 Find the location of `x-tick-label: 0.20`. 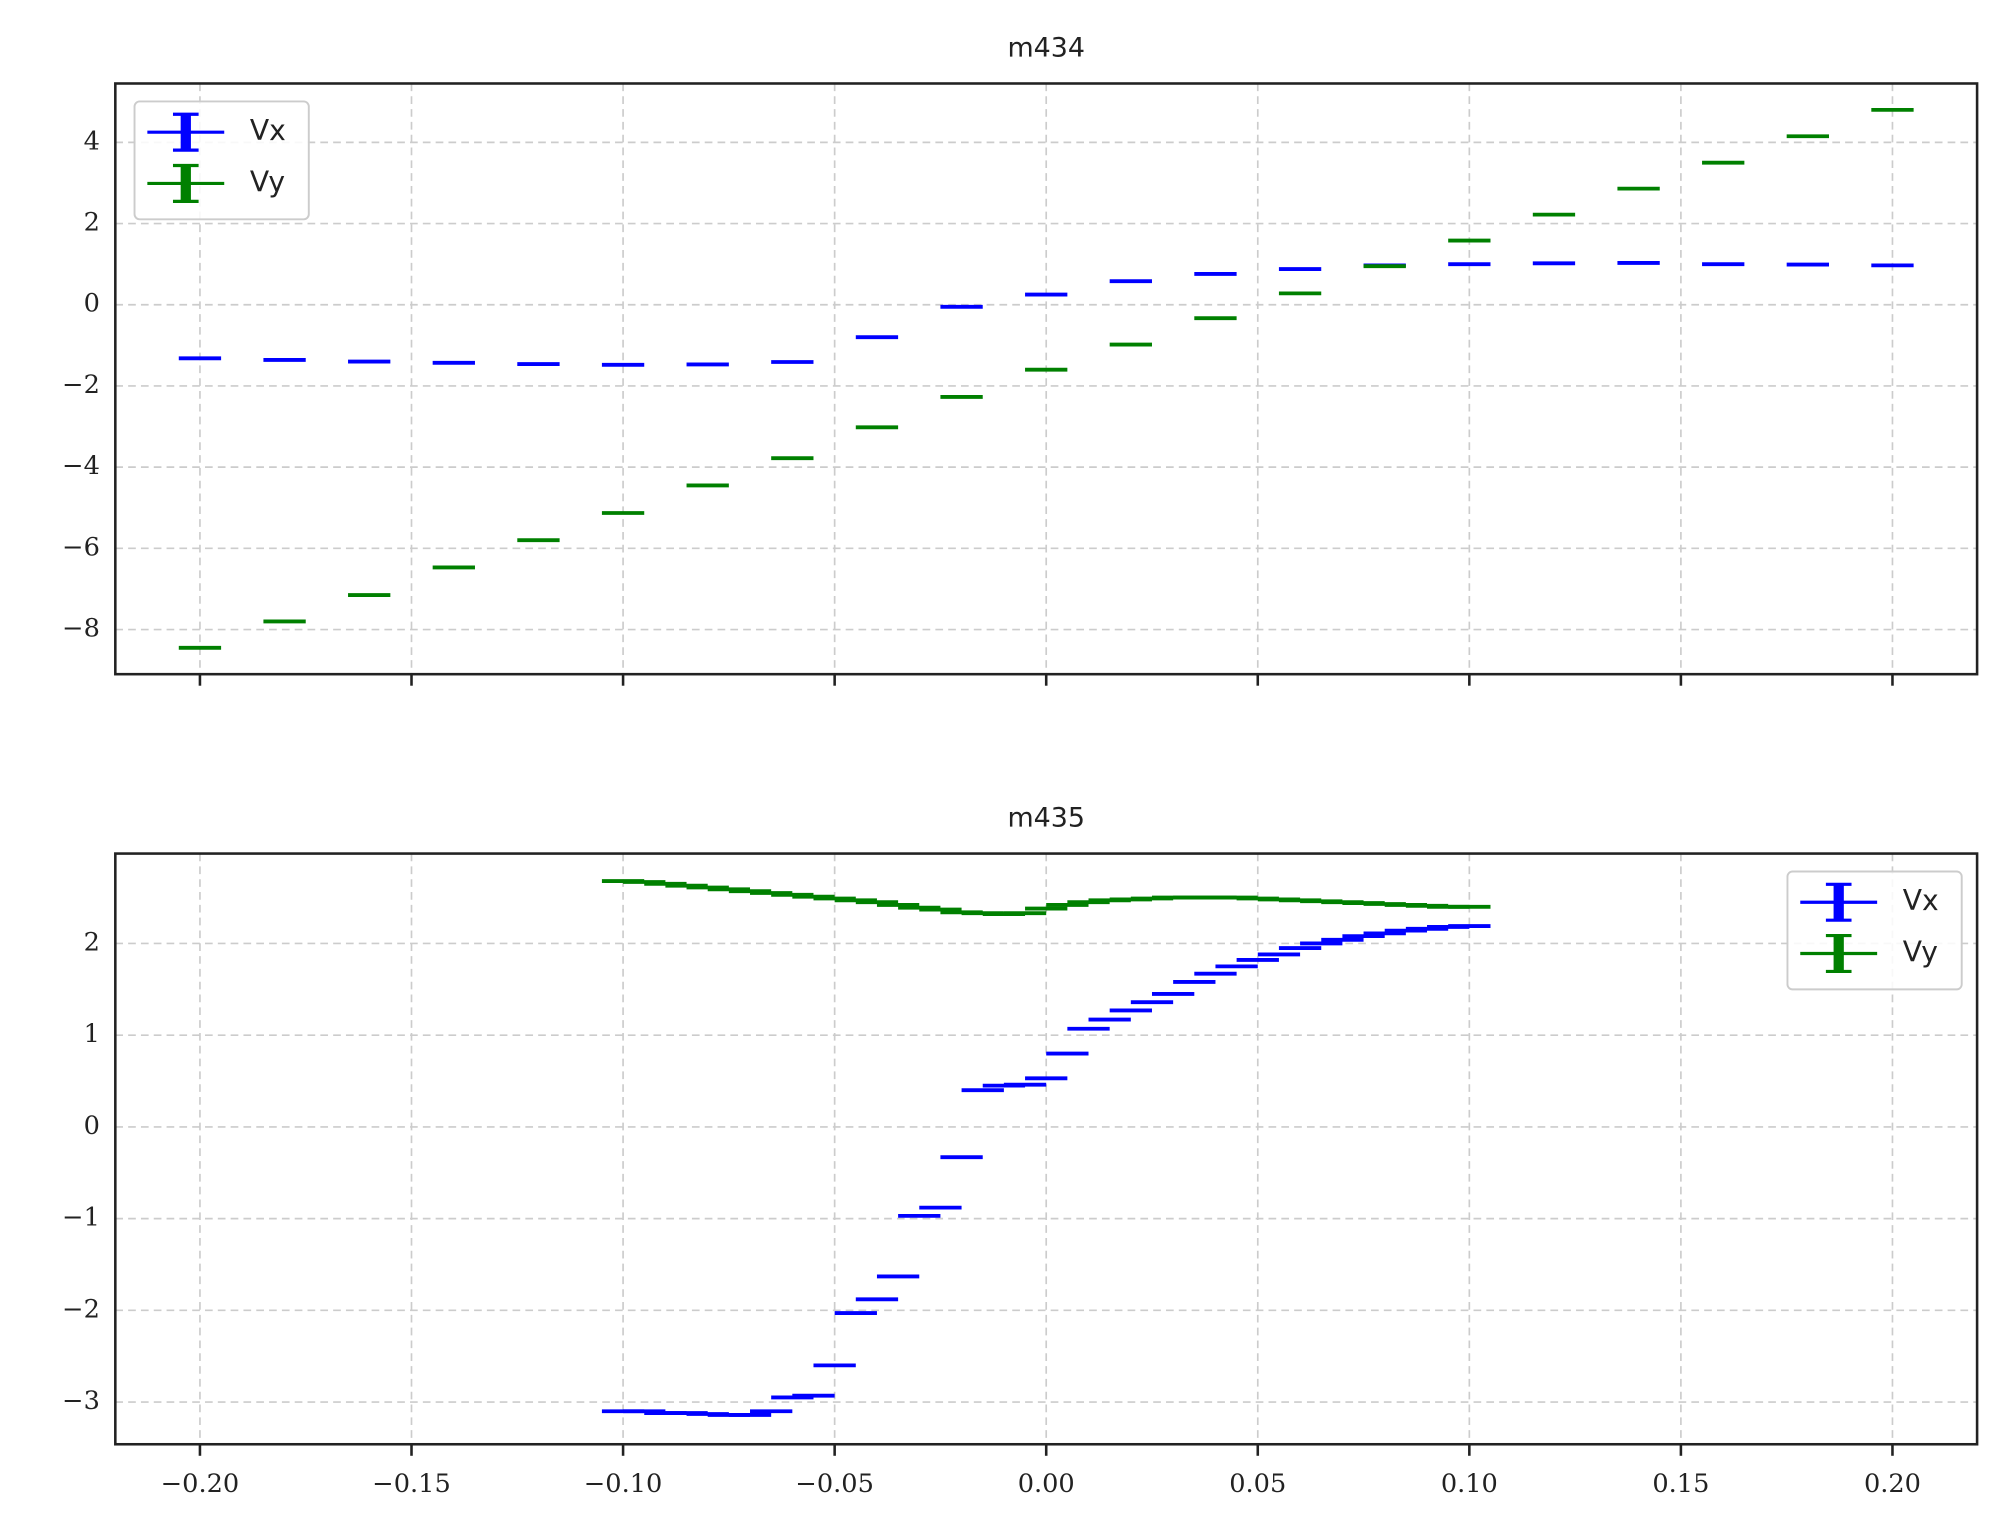

x-tick-label: 0.20 is located at coordinates (1892, 1484).